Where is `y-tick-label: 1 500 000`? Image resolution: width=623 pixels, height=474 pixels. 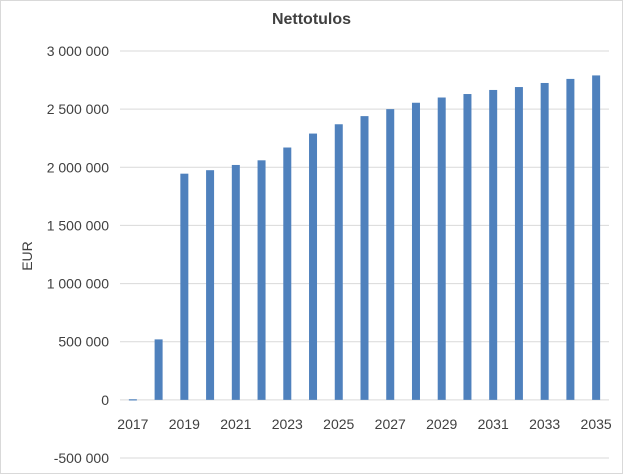 y-tick-label: 1 500 000 is located at coordinates (78, 225).